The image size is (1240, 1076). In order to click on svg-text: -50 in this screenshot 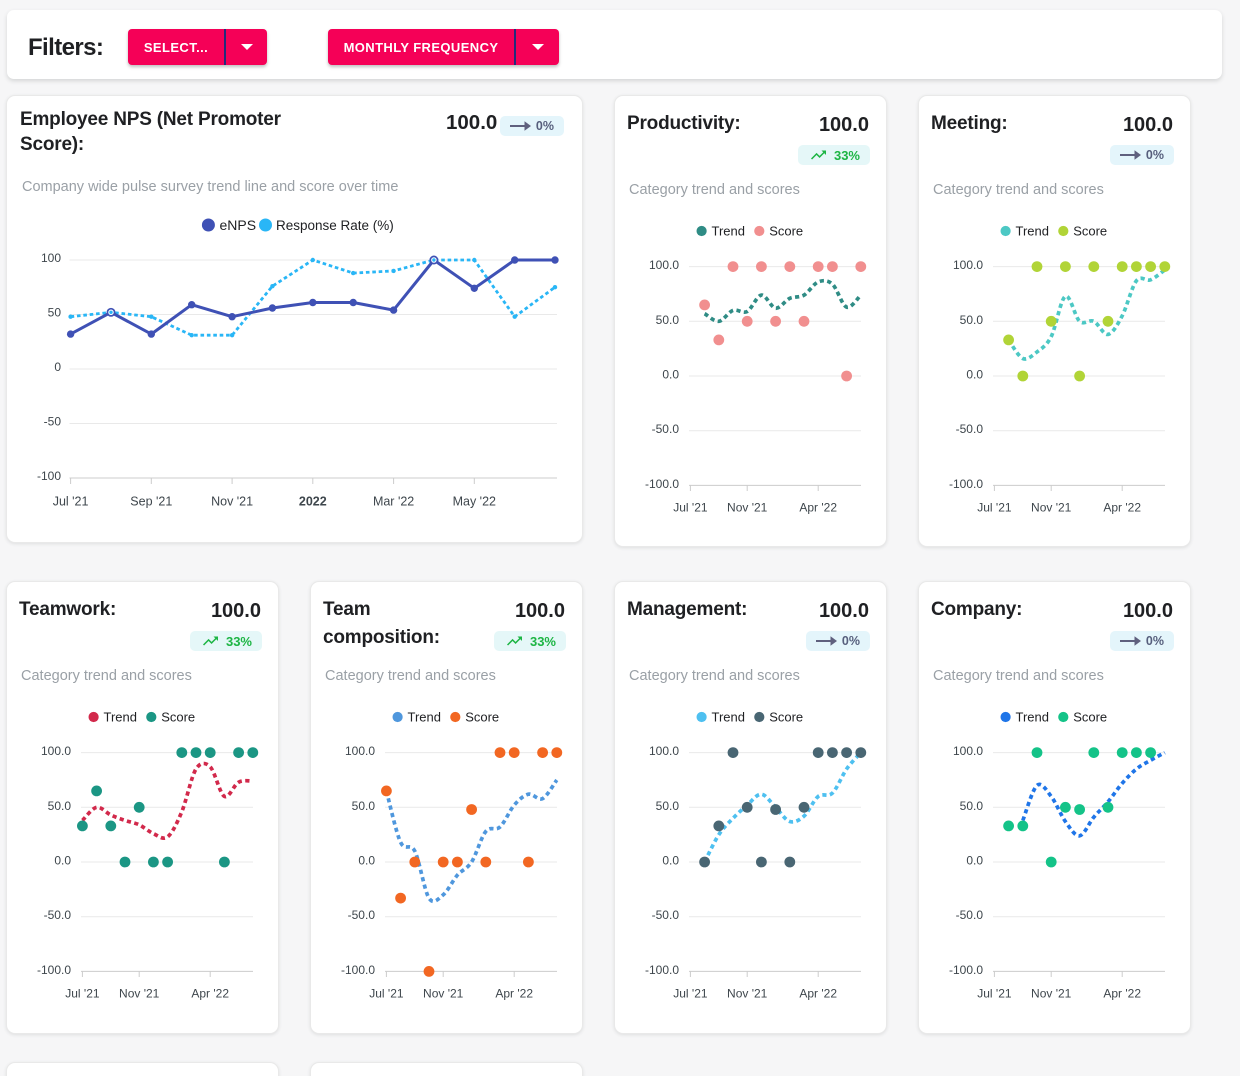, I will do `click(53, 422)`.